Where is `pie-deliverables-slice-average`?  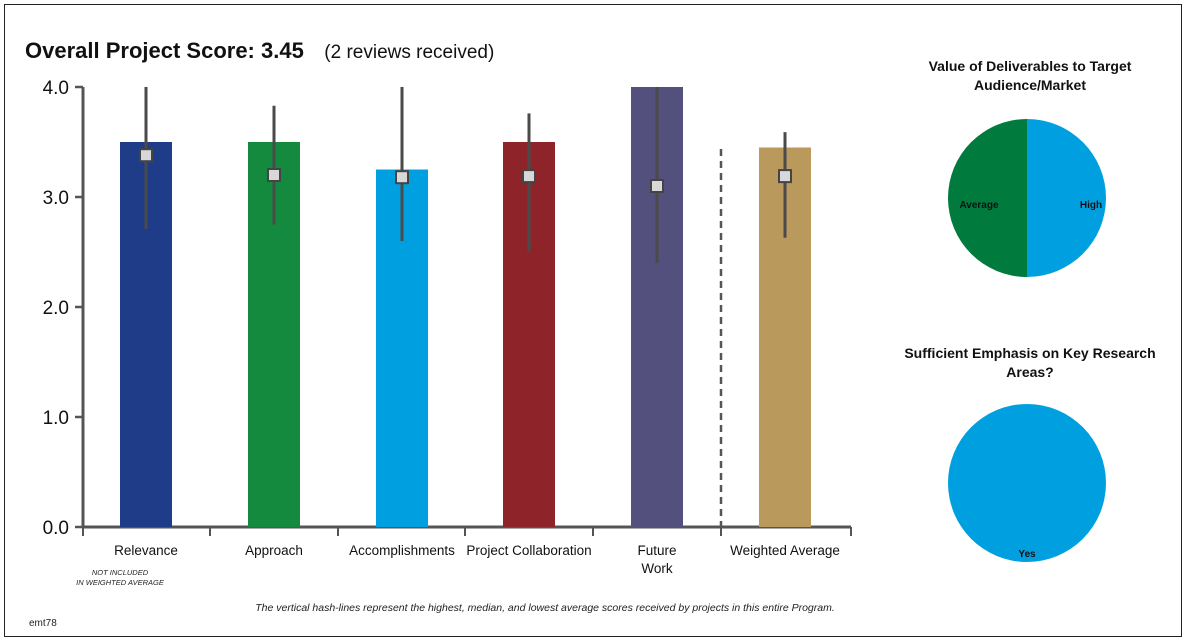
pie-deliverables-slice-average is located at coordinates (987, 198).